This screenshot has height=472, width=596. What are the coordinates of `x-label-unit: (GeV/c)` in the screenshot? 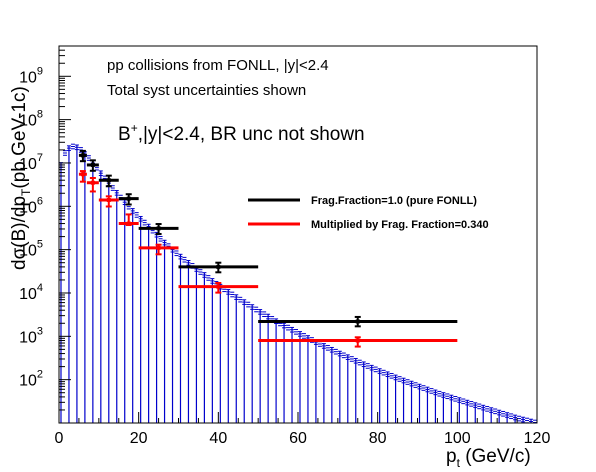 It's located at (495, 456).